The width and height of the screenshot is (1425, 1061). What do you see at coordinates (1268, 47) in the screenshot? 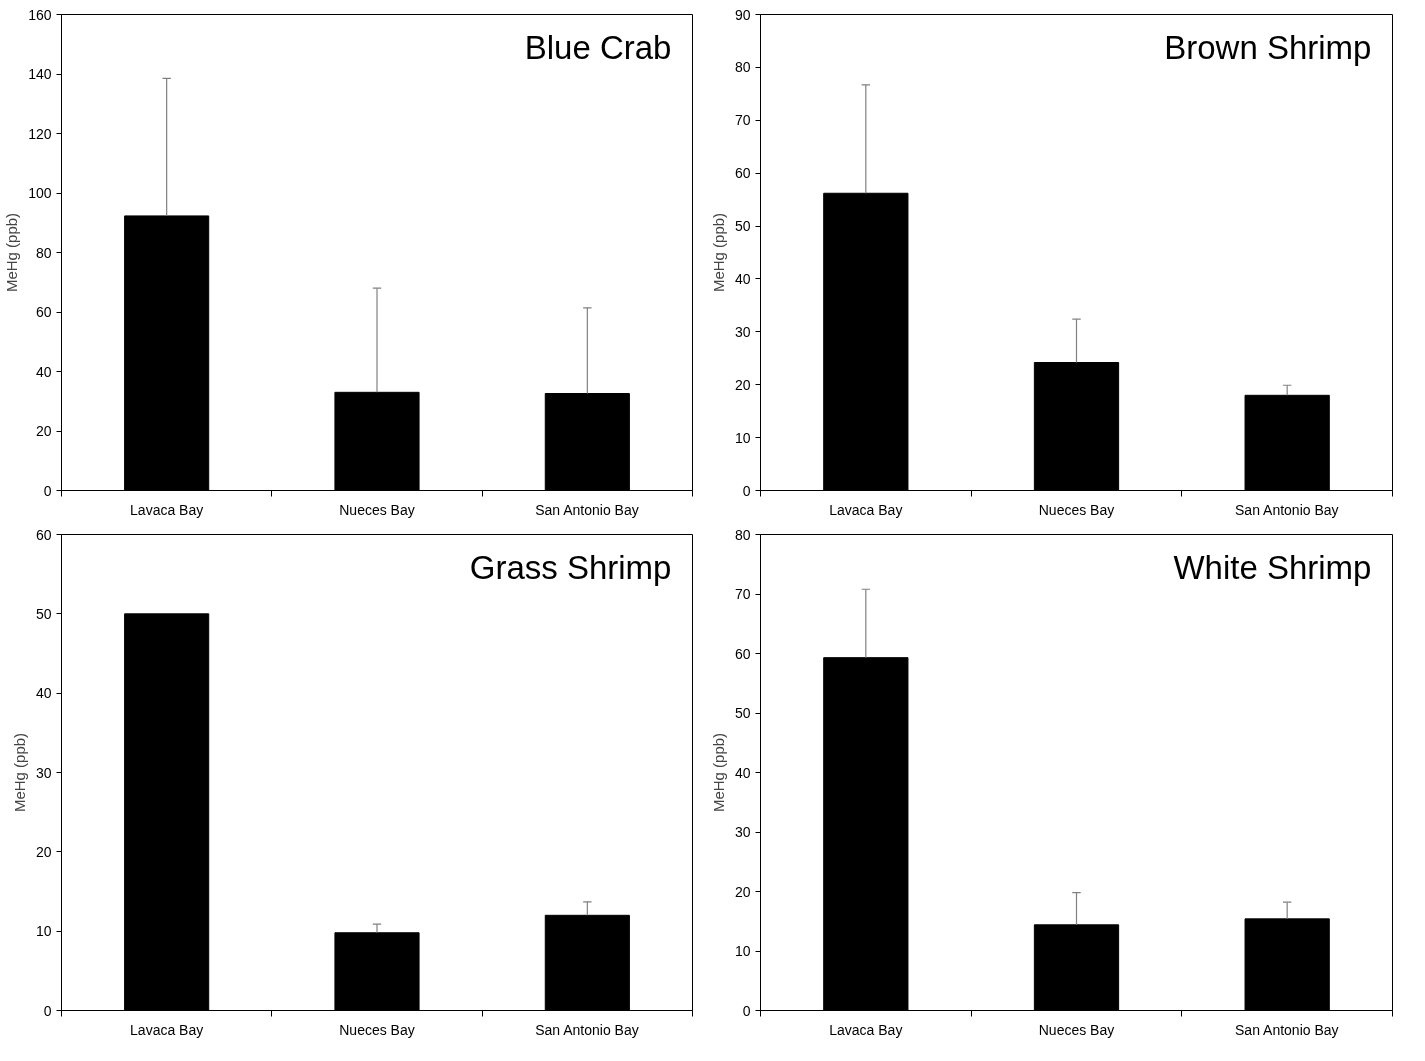
I see `chart-title: Brown Shrimp` at bounding box center [1268, 47].